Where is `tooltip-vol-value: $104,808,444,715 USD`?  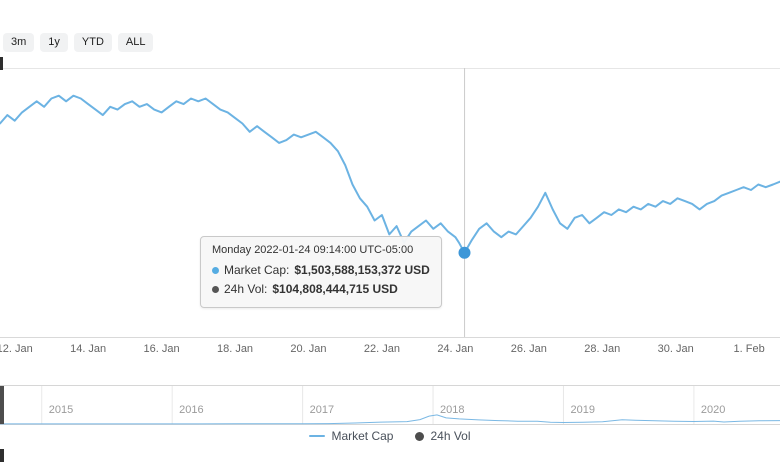 tooltip-vol-value: $104,808,444,715 USD is located at coordinates (335, 289).